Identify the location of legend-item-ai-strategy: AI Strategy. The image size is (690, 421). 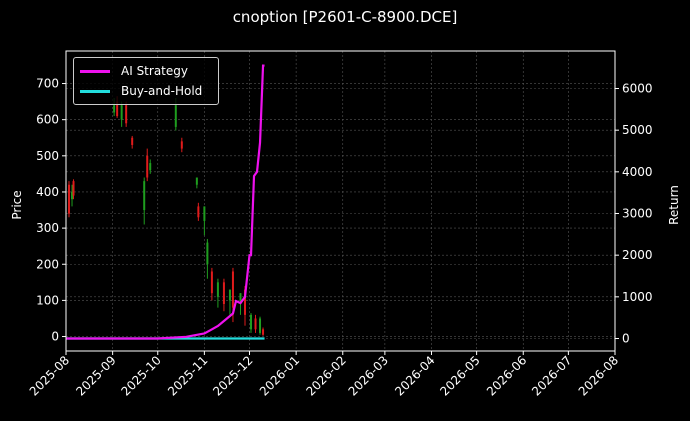
(134, 71).